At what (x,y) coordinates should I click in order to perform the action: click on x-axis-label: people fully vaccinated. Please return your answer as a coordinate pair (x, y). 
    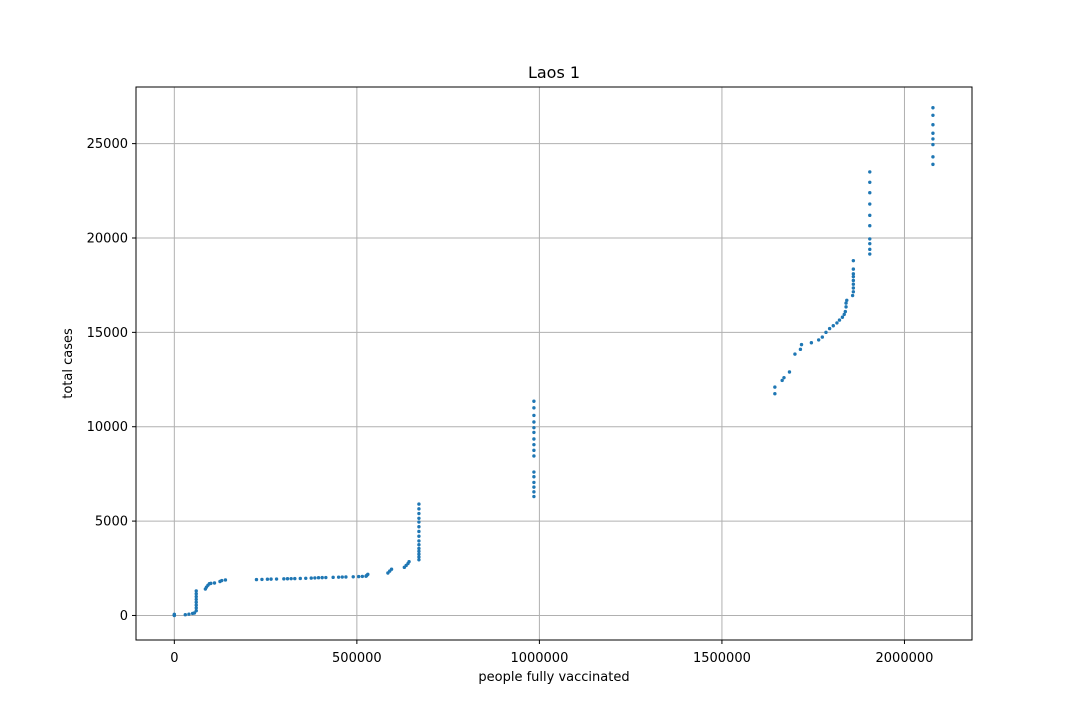
    Looking at the image, I should click on (553, 677).